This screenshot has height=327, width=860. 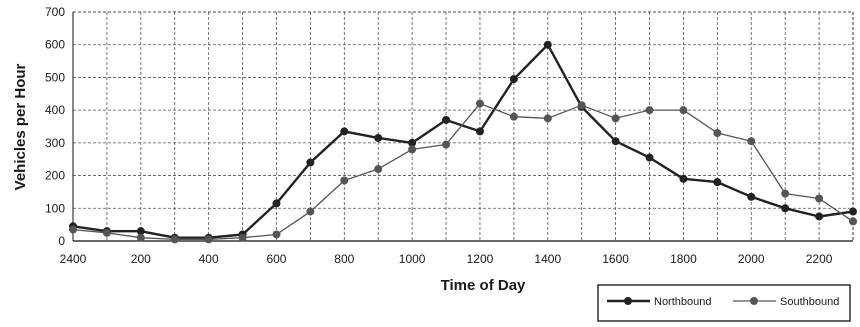 I want to click on y-axis-title: Vehicles per Hour, so click(x=20, y=126).